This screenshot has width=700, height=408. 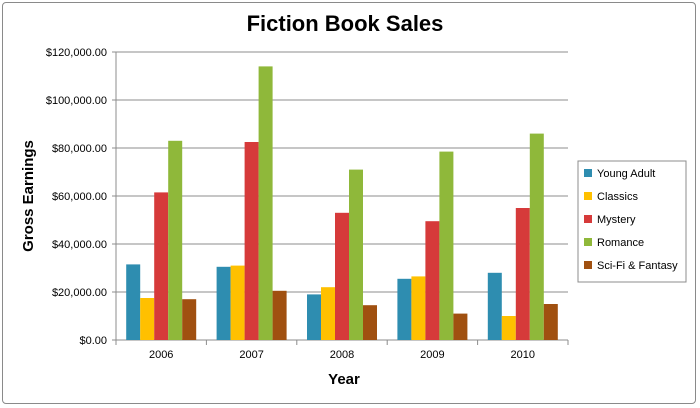 What do you see at coordinates (79, 293) in the screenshot?
I see `y-tick-label: $20,000.00` at bounding box center [79, 293].